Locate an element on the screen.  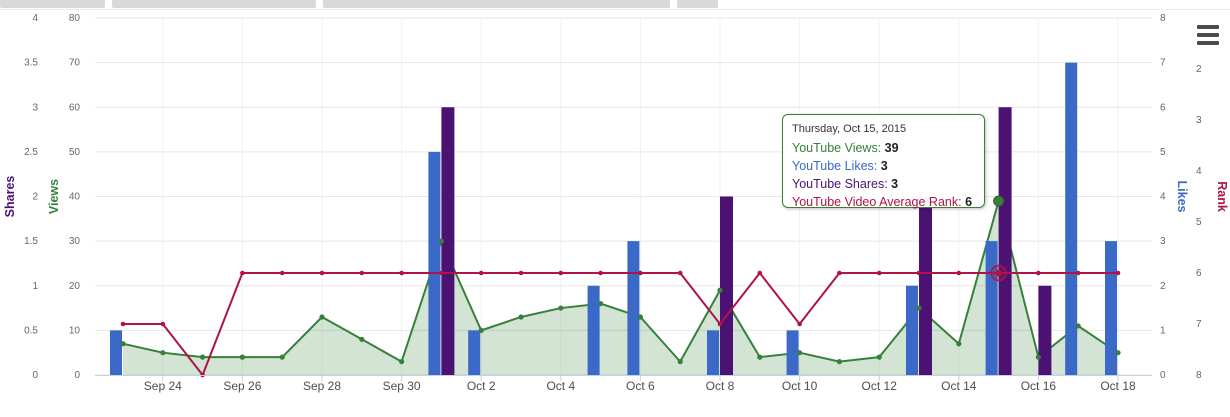
tooltip-likes-value: 3 is located at coordinates (884, 166).